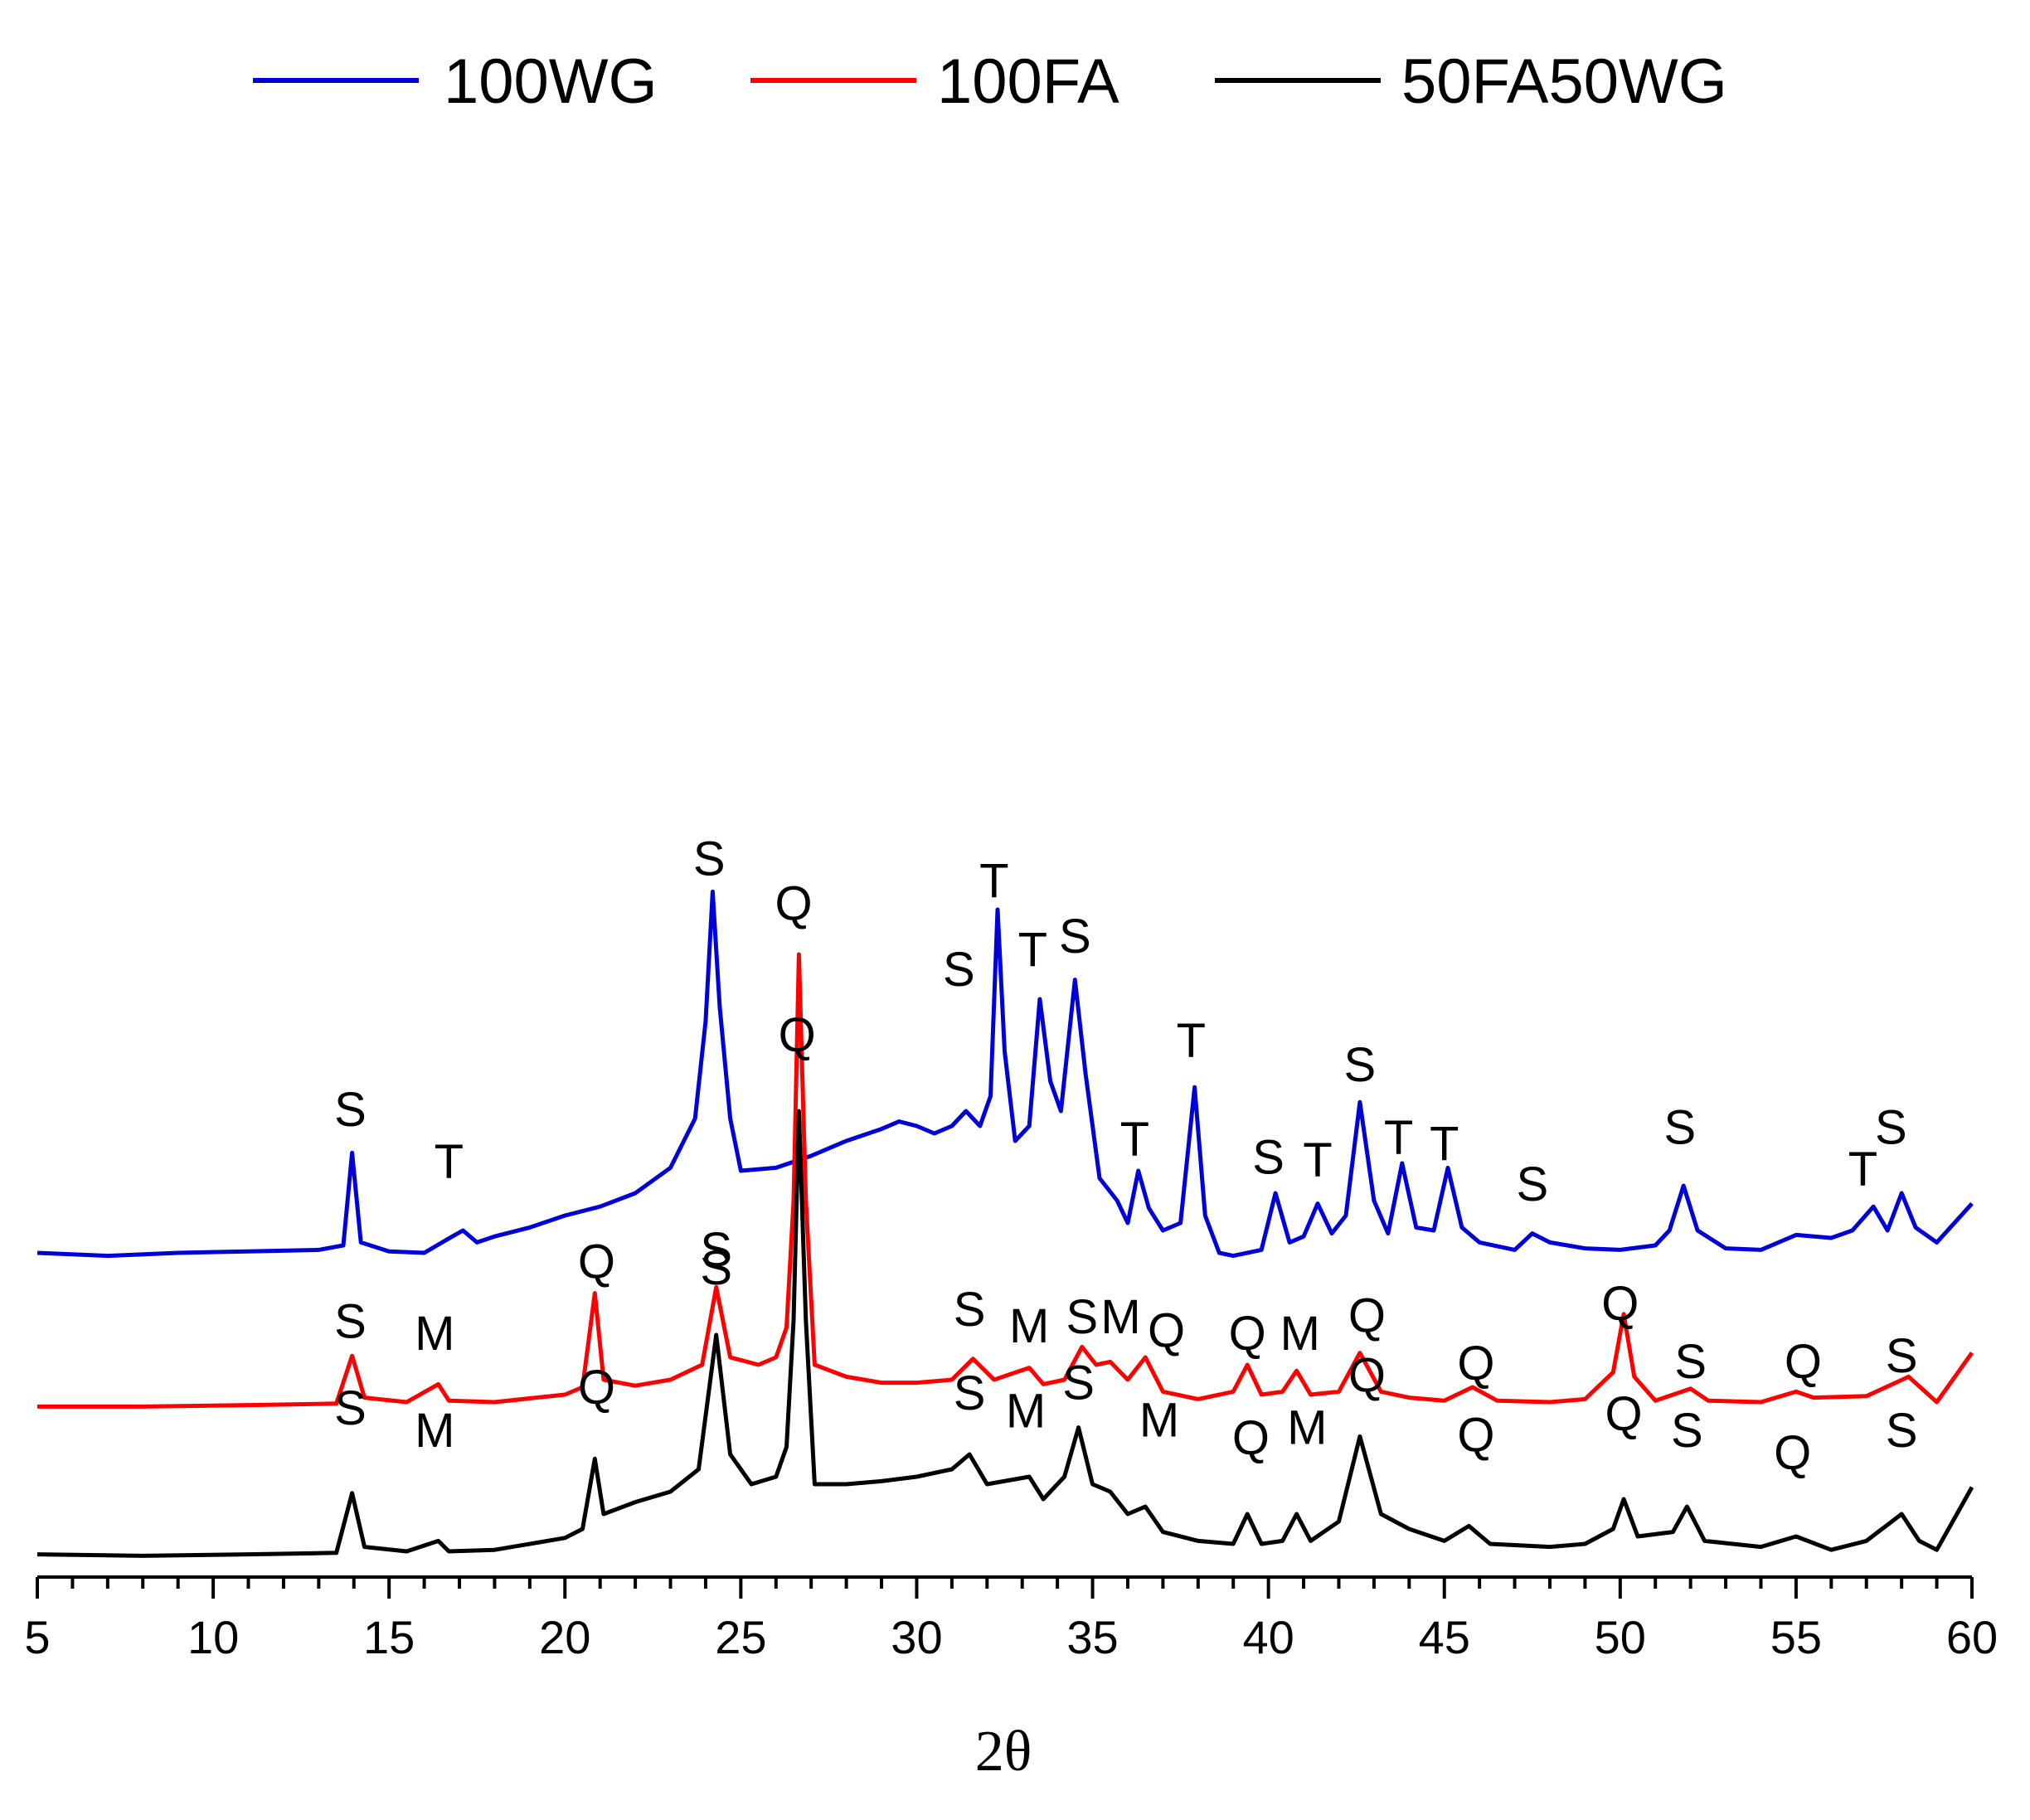 This screenshot has height=1820, width=2030. I want to click on x-tick-label: 60, so click(1972, 1637).